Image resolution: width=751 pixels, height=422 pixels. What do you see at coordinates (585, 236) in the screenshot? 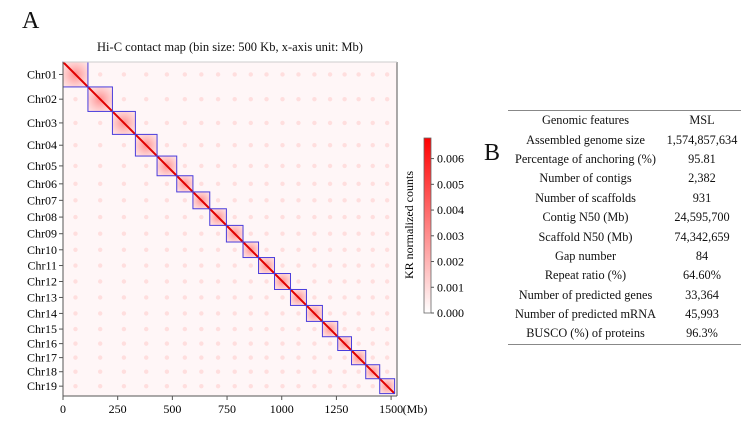
I see `feature-name: Scaffold N50 (Mb)` at bounding box center [585, 236].